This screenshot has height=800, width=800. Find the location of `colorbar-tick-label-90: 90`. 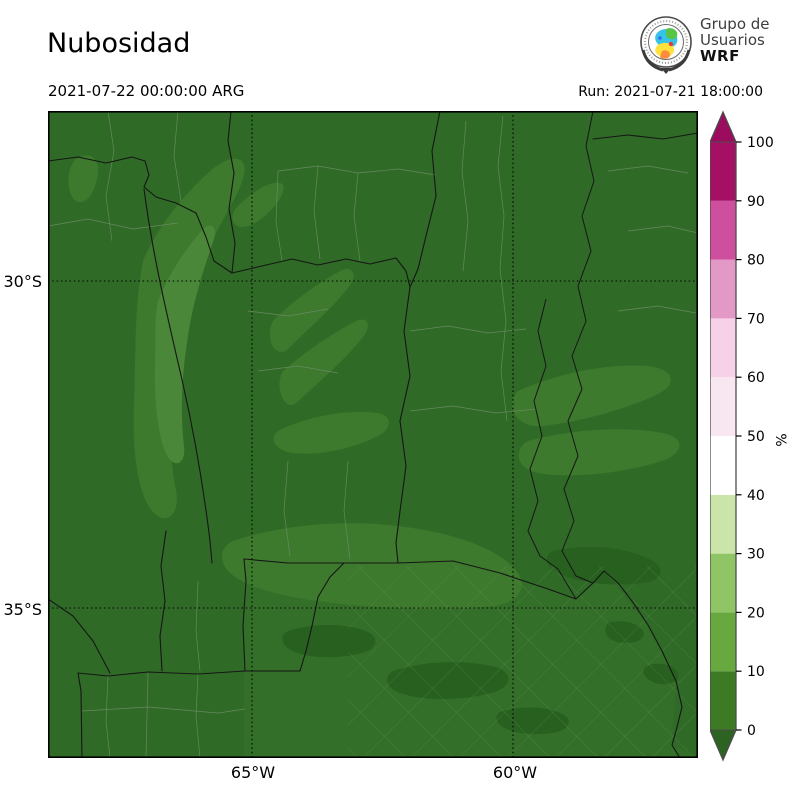

colorbar-tick-label-90: 90 is located at coordinates (756, 202).